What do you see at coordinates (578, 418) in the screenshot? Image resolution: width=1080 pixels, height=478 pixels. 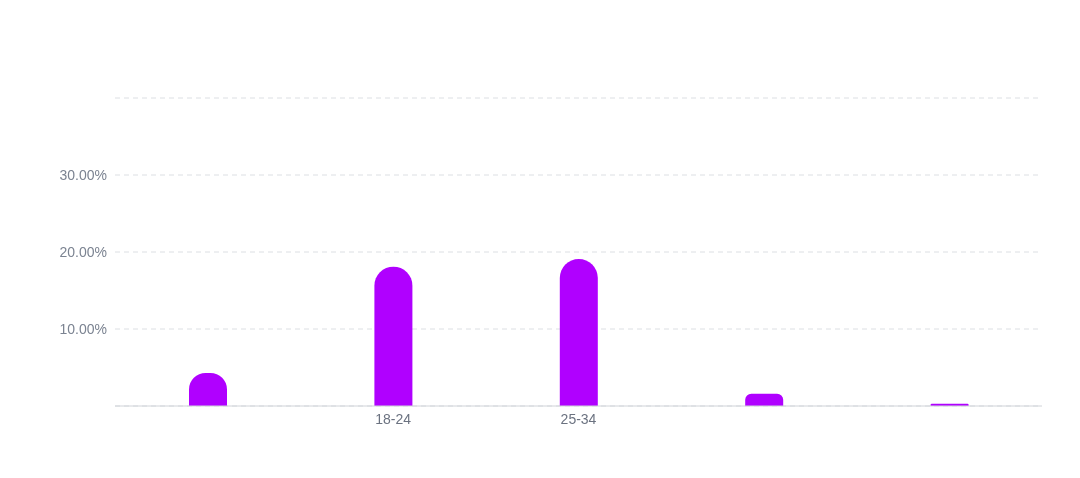 I see `x-tick-label: 25-34` at bounding box center [578, 418].